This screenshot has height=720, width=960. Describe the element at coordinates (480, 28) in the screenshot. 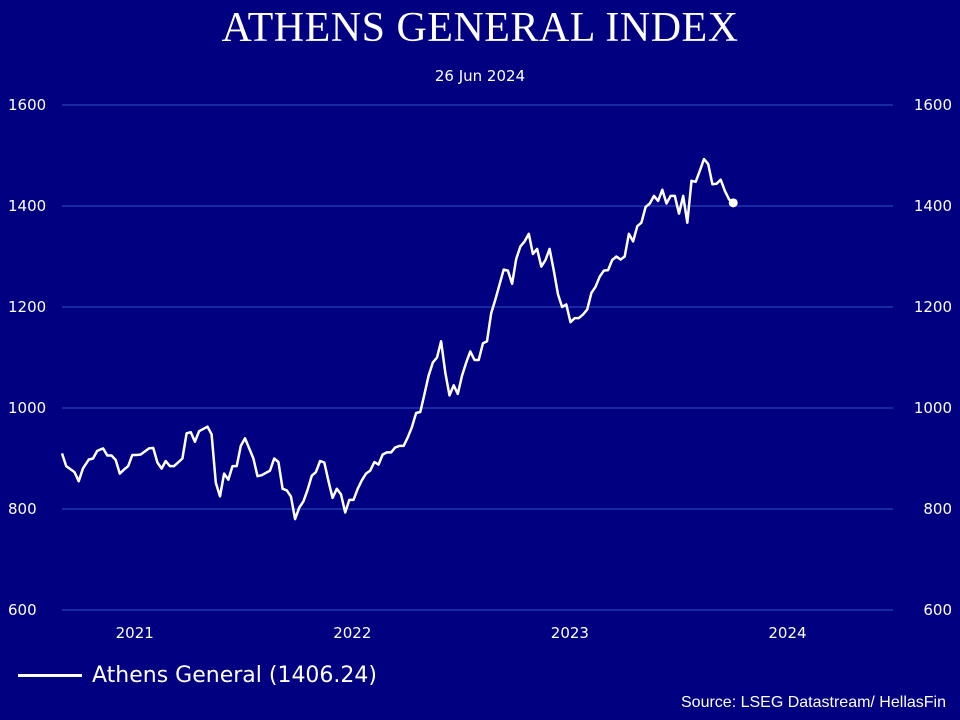

I see `chart-title: ATHENS GENERAL INDEX` at that location.